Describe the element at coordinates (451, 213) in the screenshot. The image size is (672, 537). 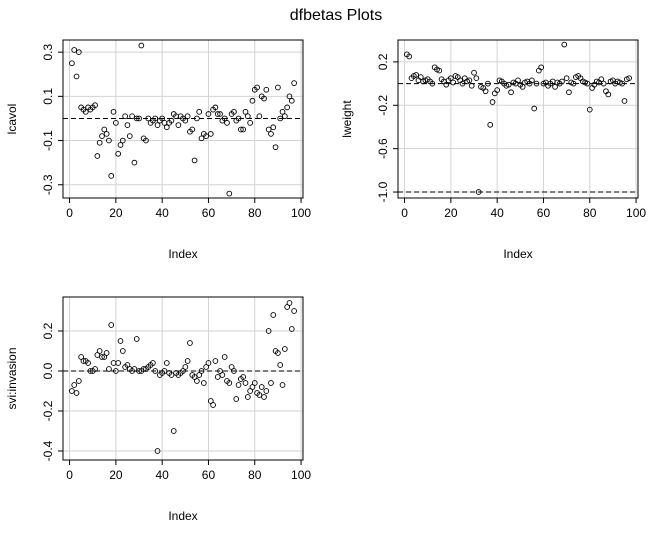
I see `x-tick-label: 20` at that location.